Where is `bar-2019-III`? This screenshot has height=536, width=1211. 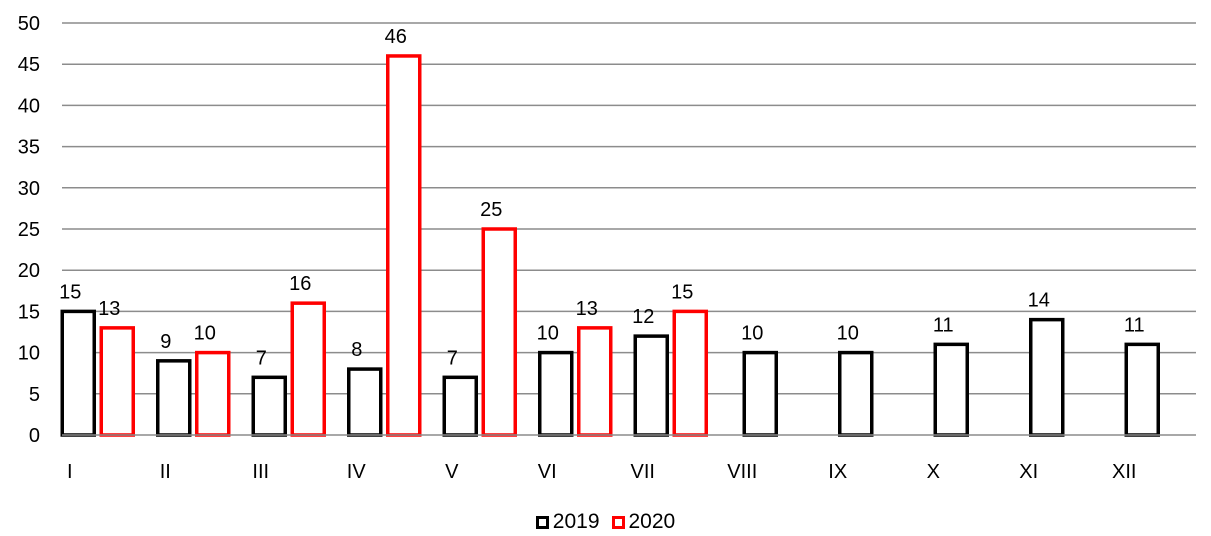
bar-2019-III is located at coordinates (269, 406).